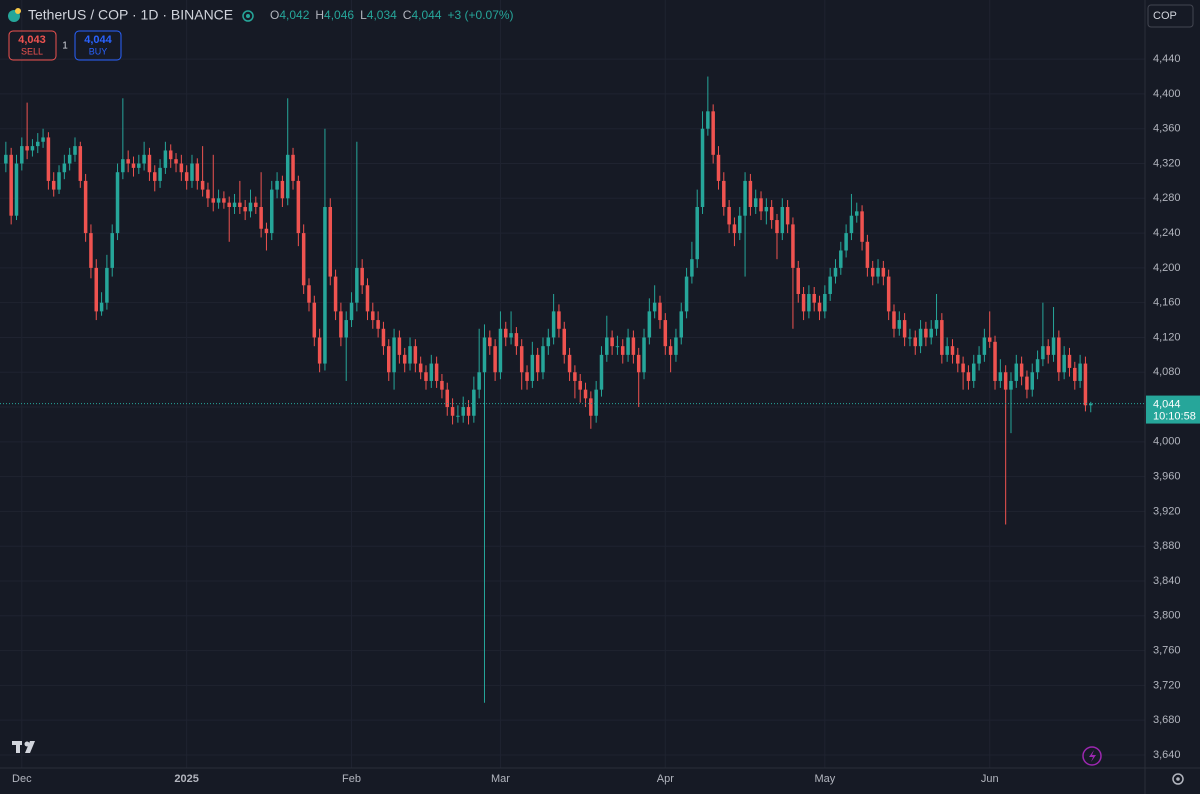 The width and height of the screenshot is (1200, 794). What do you see at coordinates (1167, 59) in the screenshot?
I see `y-tick-label: 4,440` at bounding box center [1167, 59].